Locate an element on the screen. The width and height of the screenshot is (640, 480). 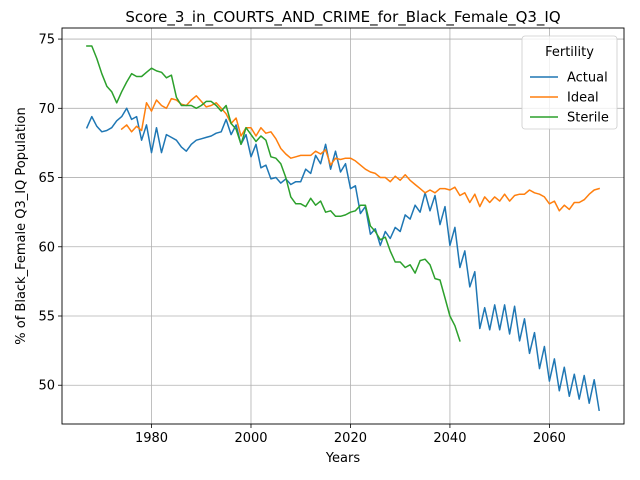
x-tick-label: 2040 is located at coordinates (449, 438).